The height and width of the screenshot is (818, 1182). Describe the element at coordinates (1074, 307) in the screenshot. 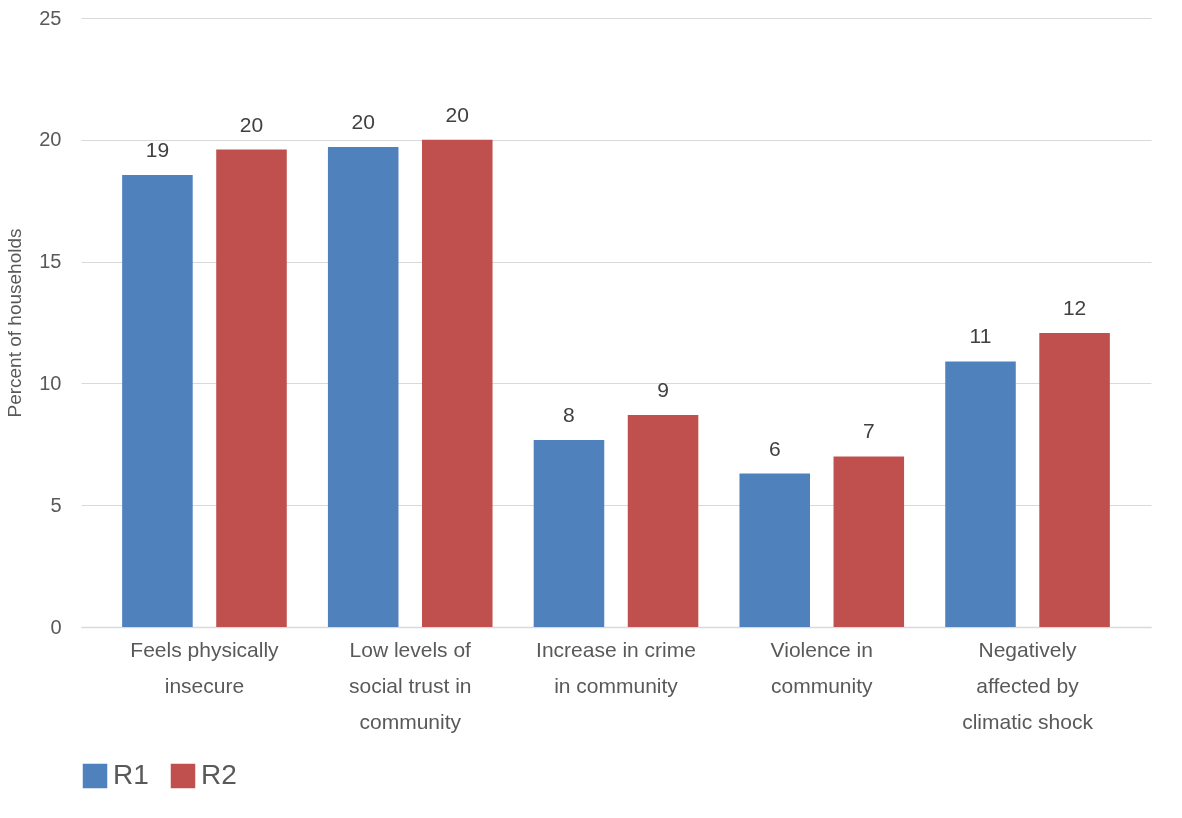

I see `data-label: 12` at that location.